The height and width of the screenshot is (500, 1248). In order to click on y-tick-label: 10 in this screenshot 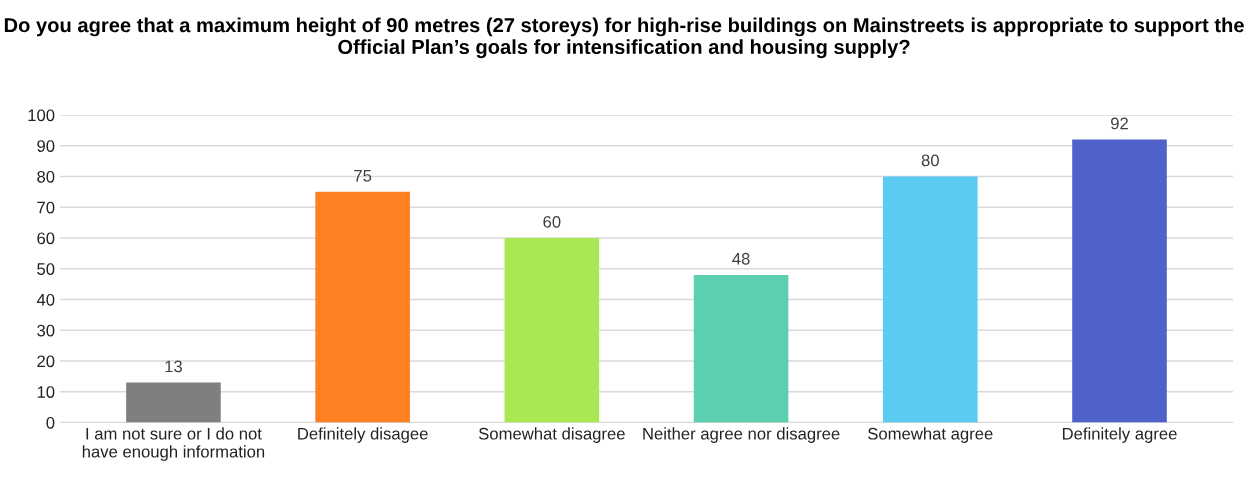, I will do `click(46, 392)`.